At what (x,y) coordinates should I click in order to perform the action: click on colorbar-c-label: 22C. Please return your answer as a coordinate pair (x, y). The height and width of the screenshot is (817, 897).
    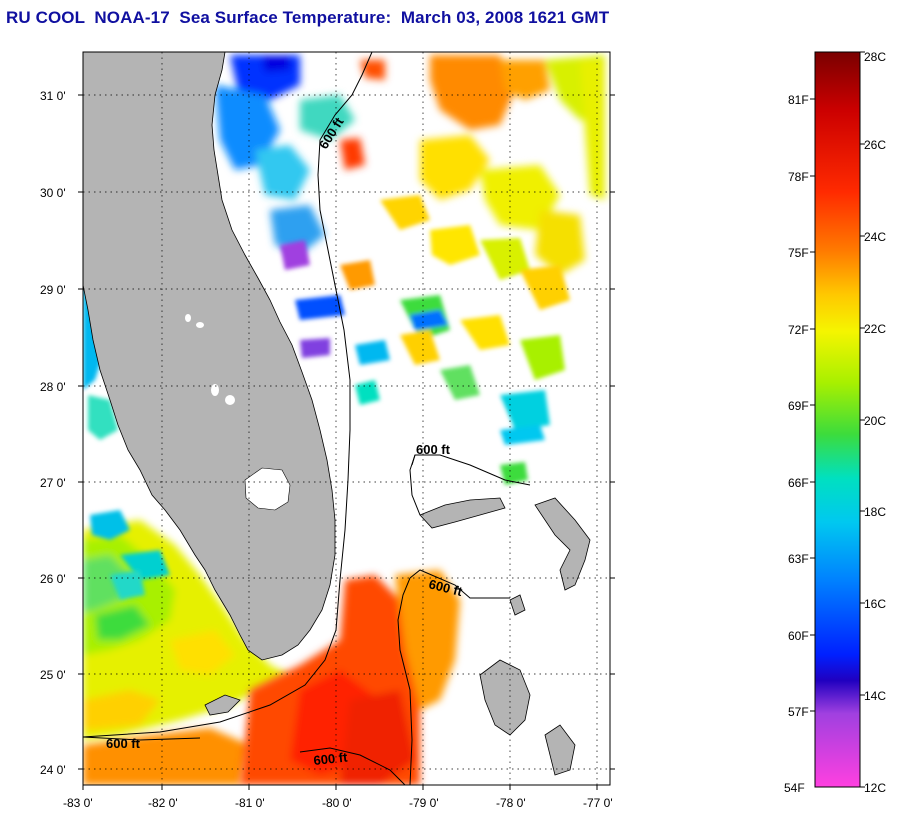
    Looking at the image, I should click on (875, 329).